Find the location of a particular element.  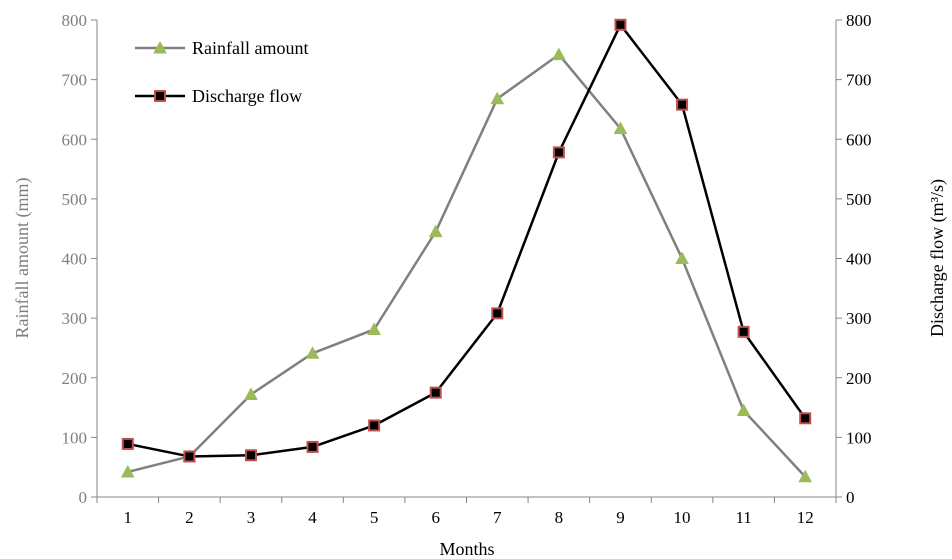

x-tick-label: 1 is located at coordinates (128, 517).